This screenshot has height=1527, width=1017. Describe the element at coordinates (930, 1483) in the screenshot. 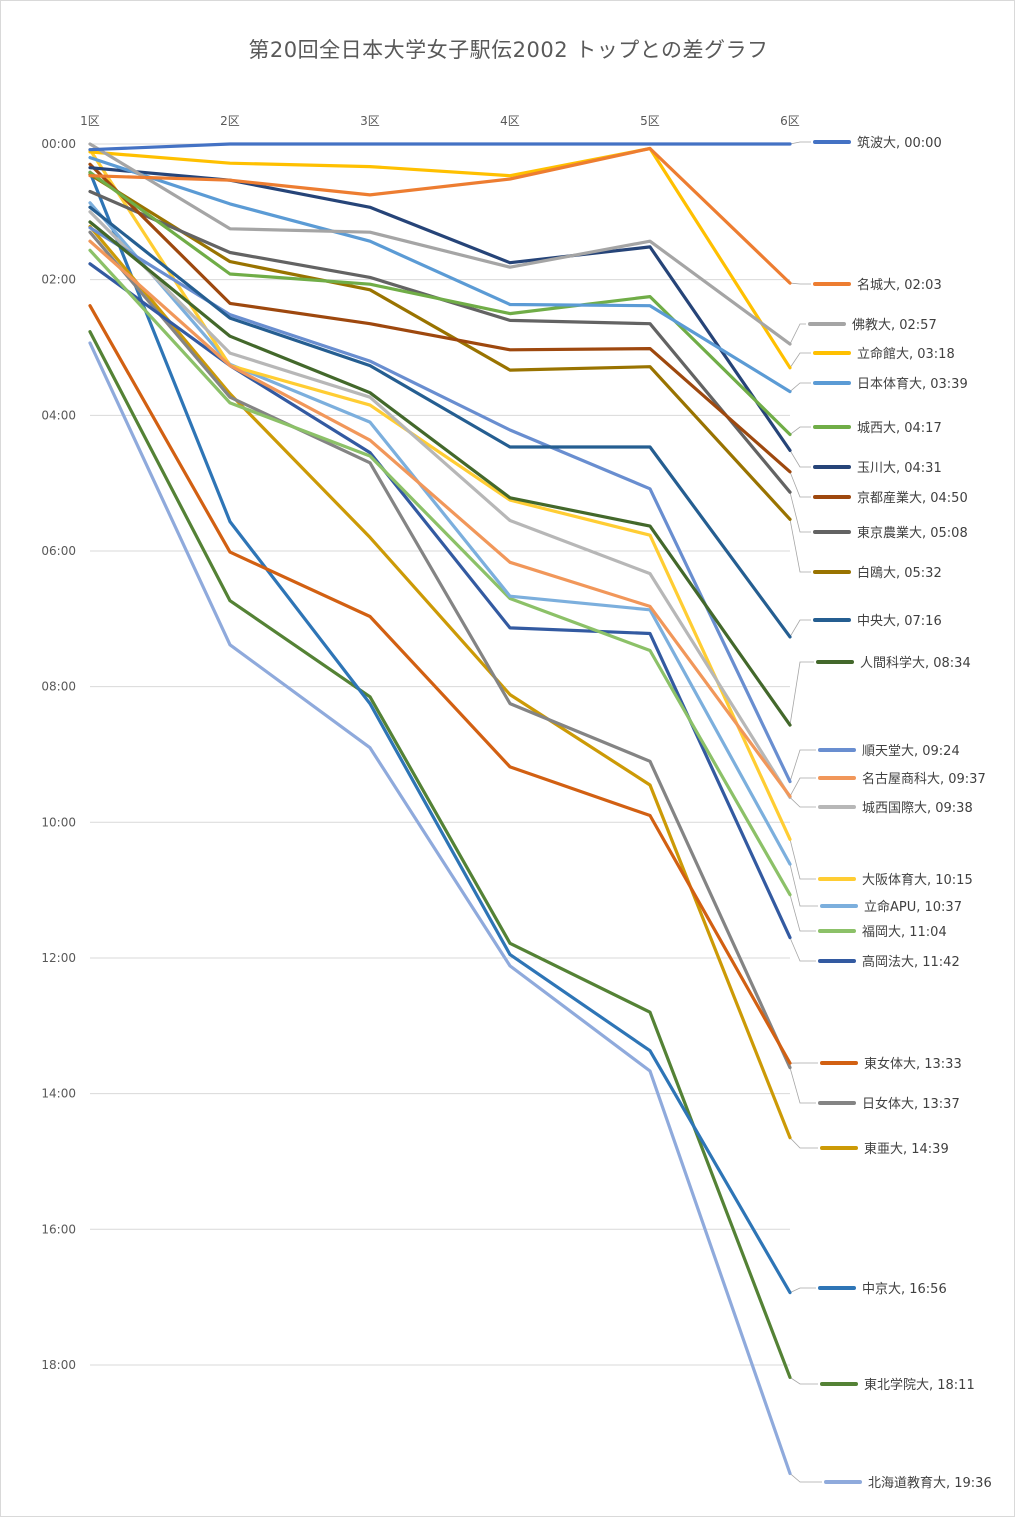

I see `legend-label: 北海道教育大, 19:36` at that location.